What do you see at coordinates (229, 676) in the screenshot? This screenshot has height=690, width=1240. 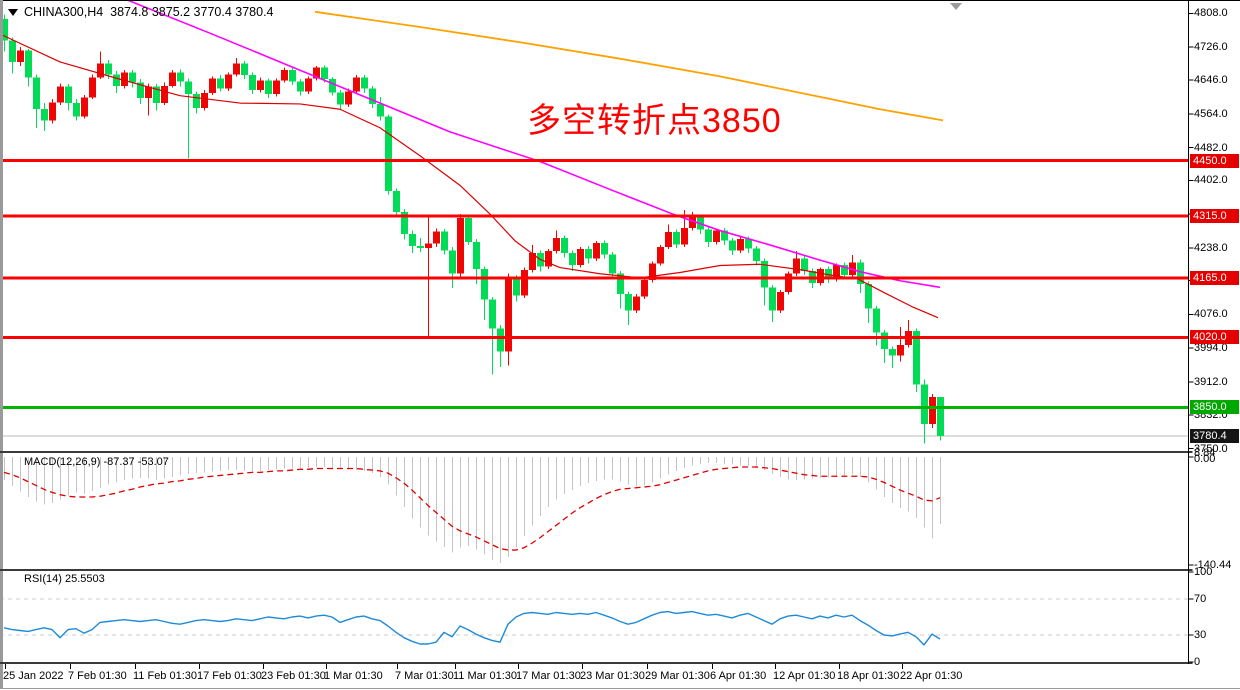 I see `time-label: 17 Feb 01:30` at bounding box center [229, 676].